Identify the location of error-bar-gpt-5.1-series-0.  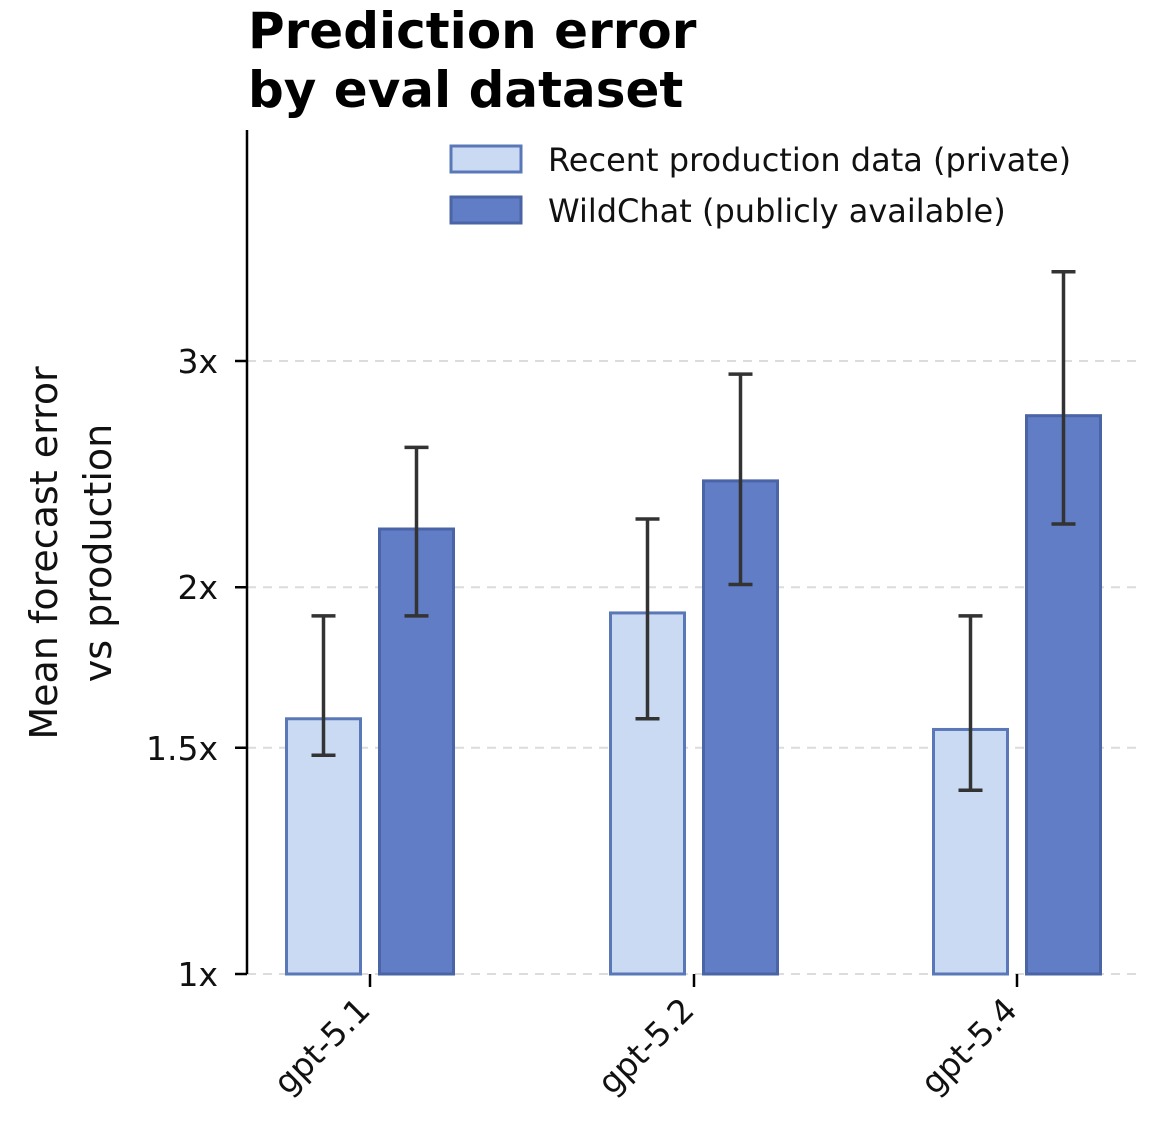
(323, 685).